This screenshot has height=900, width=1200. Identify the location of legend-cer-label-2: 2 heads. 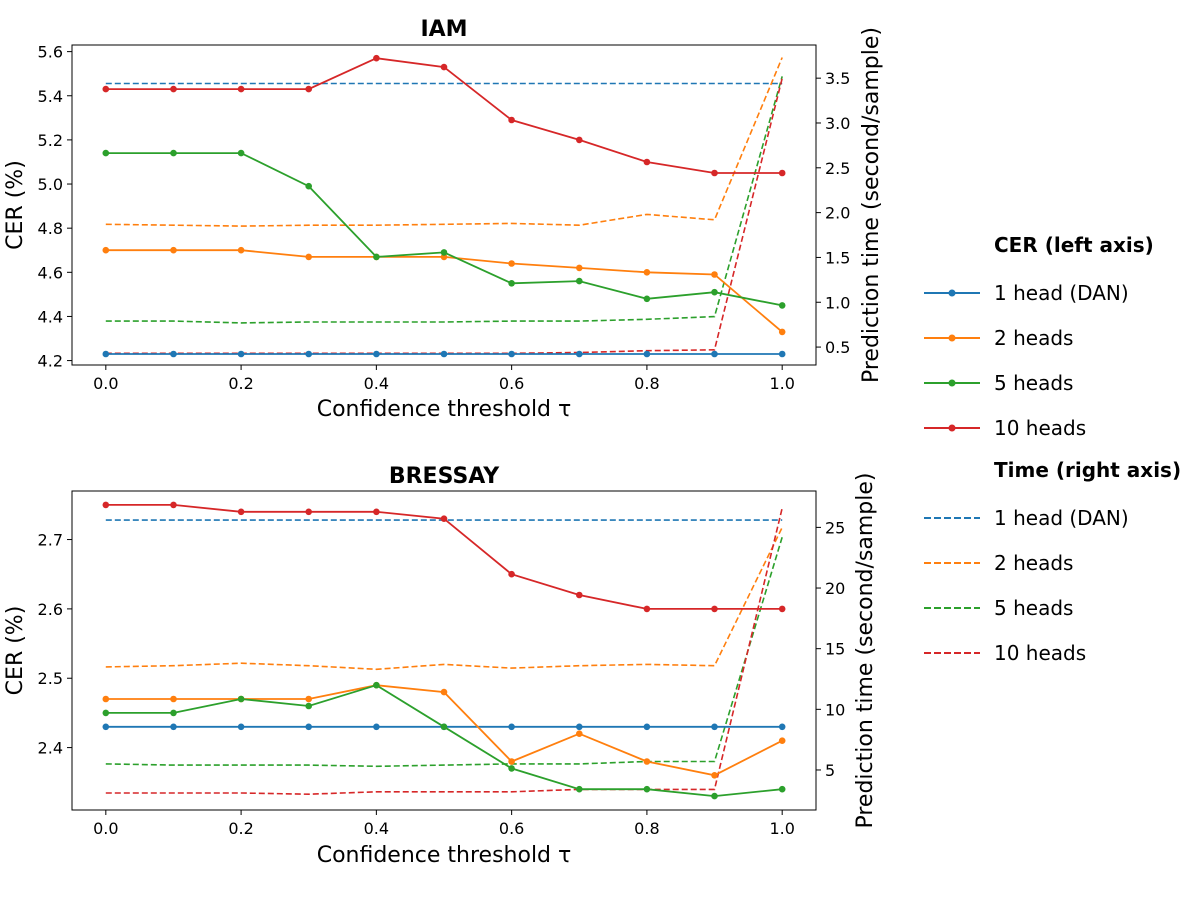
(1034, 337).